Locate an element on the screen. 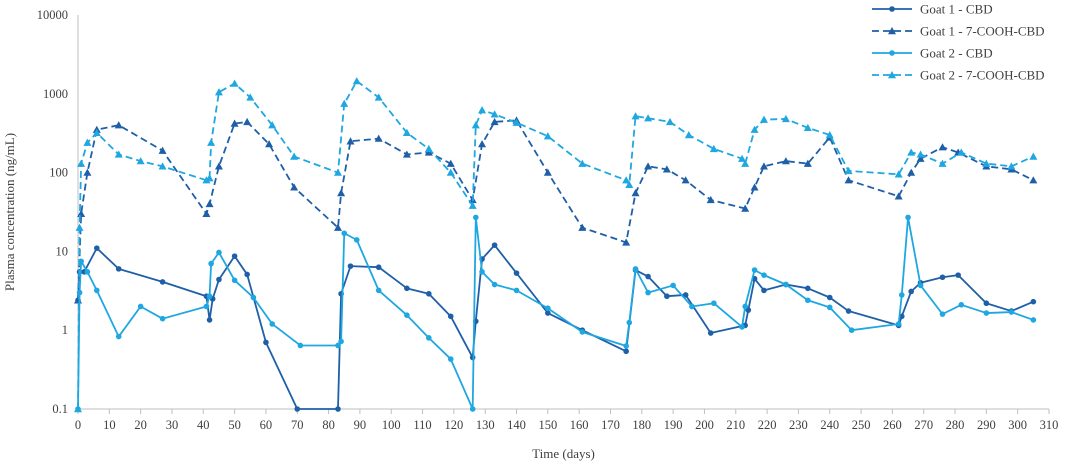  x-axis-title: Time (days) is located at coordinates (563, 453).